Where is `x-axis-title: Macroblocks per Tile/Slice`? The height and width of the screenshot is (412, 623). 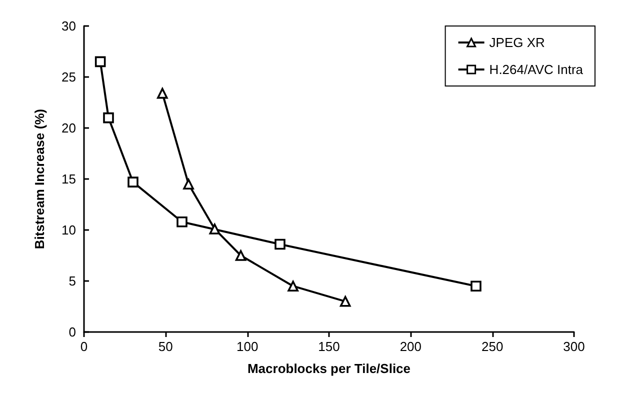
x-axis-title: Macroblocks per Tile/Slice is located at coordinates (329, 368).